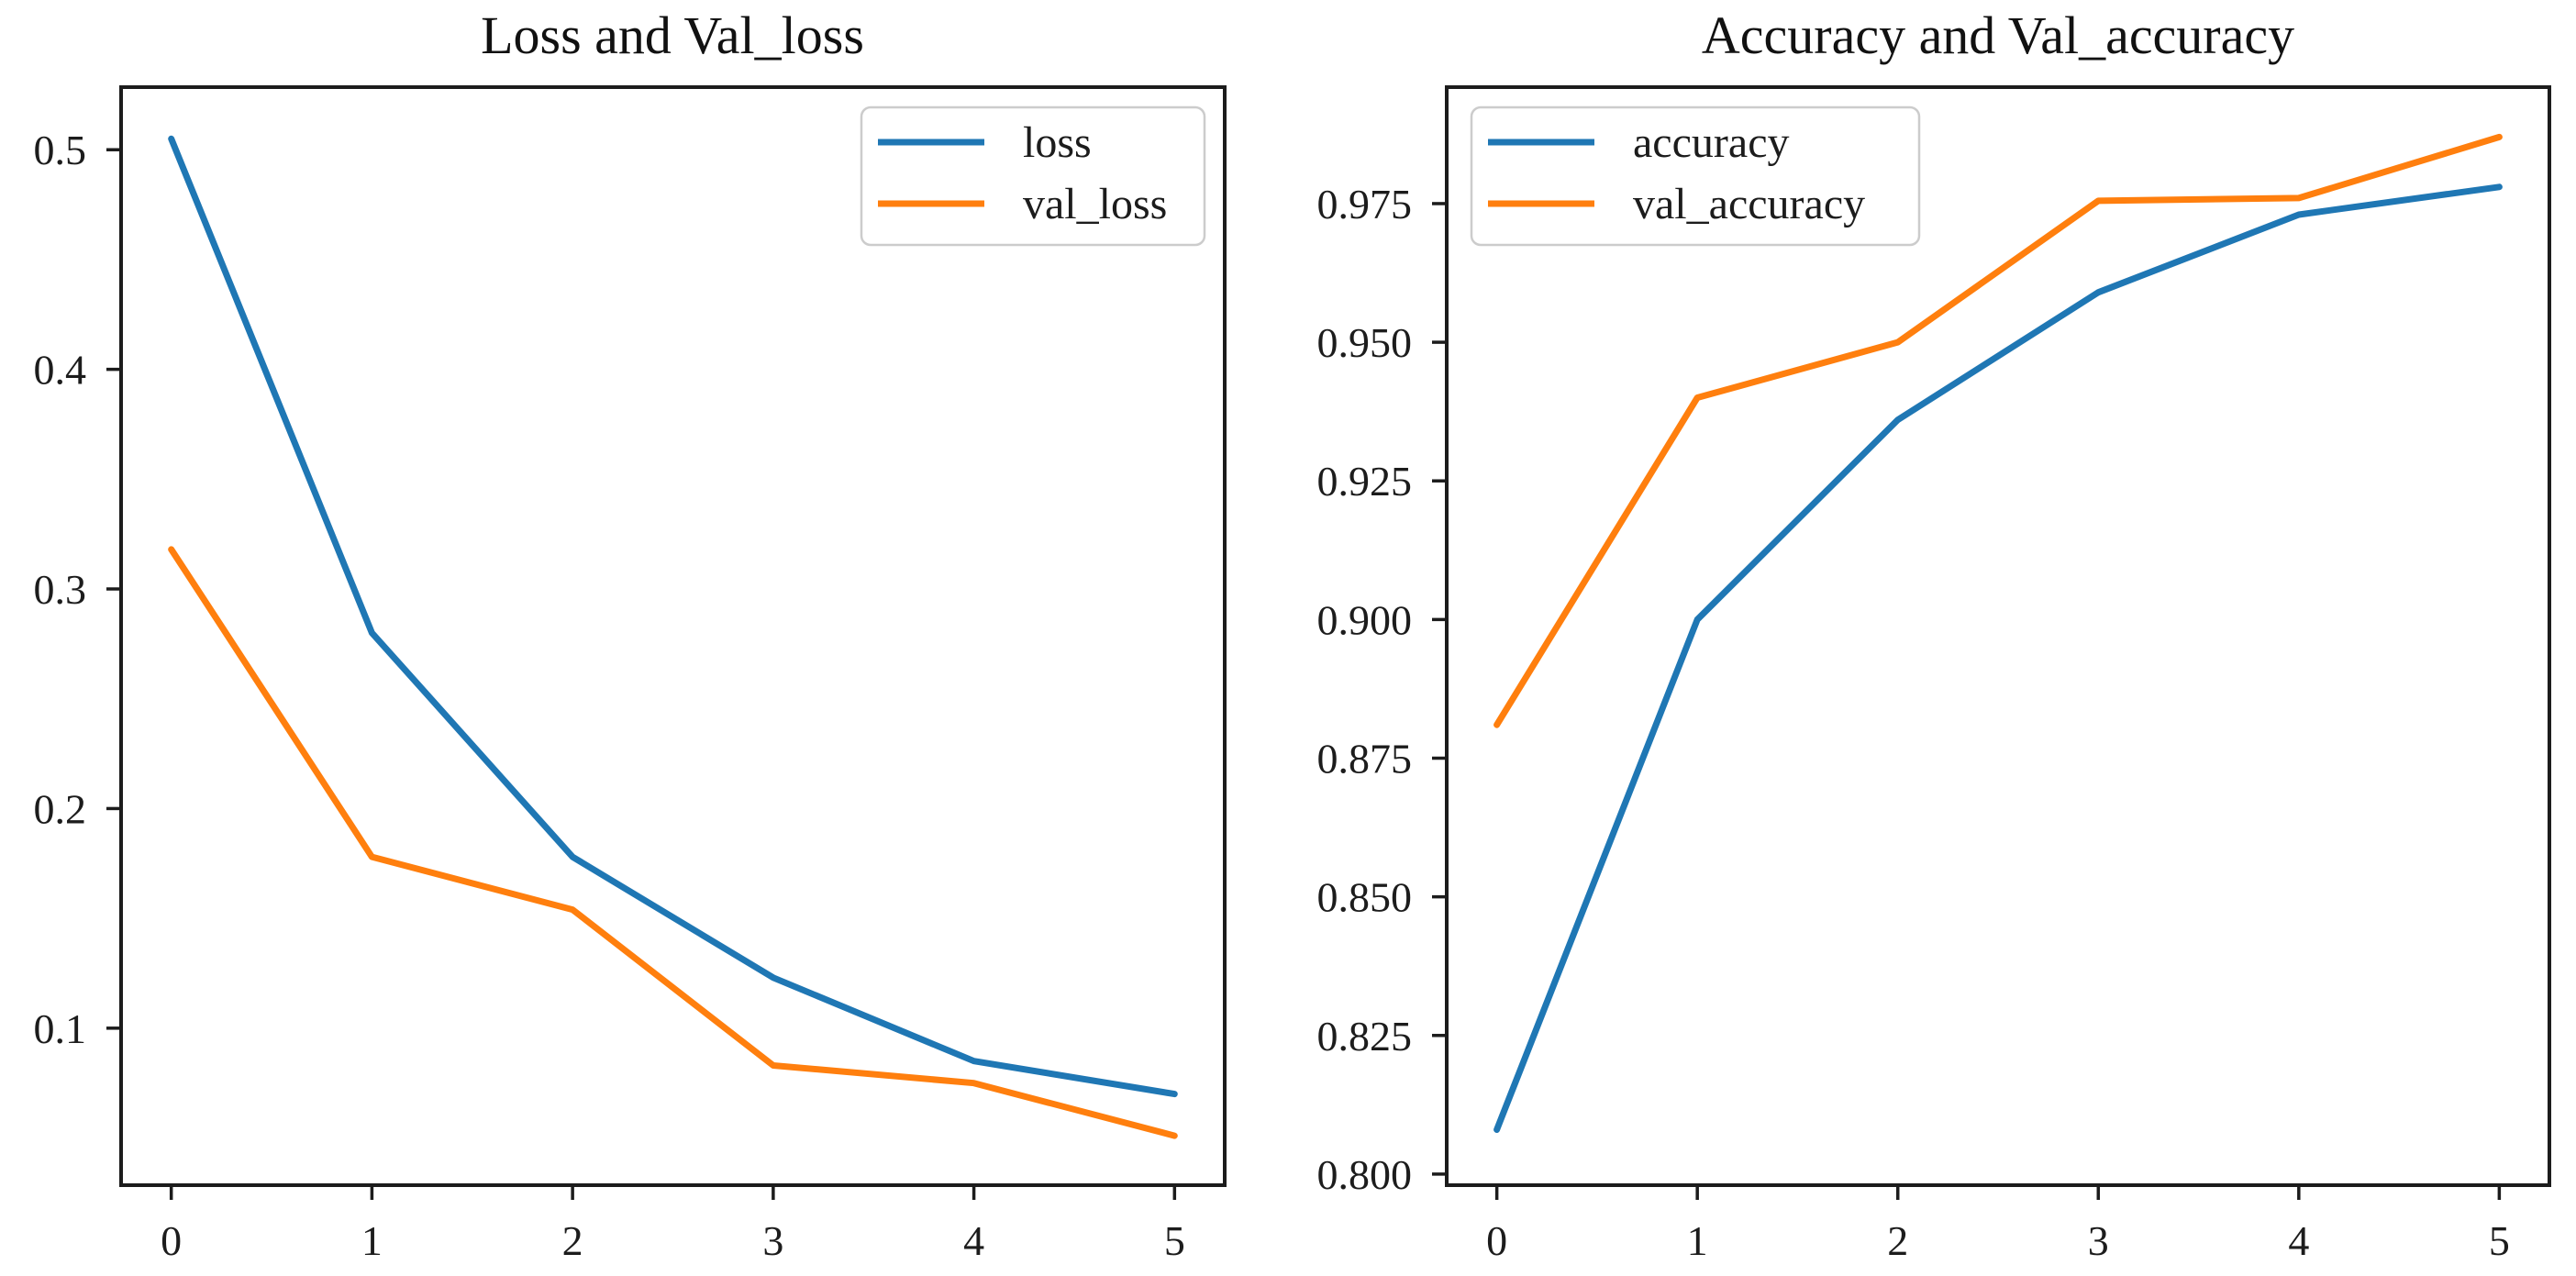 This screenshot has height=1276, width=2576. What do you see at coordinates (1365, 1174) in the screenshot?
I see `y-axis-tick-label: 0.800` at bounding box center [1365, 1174].